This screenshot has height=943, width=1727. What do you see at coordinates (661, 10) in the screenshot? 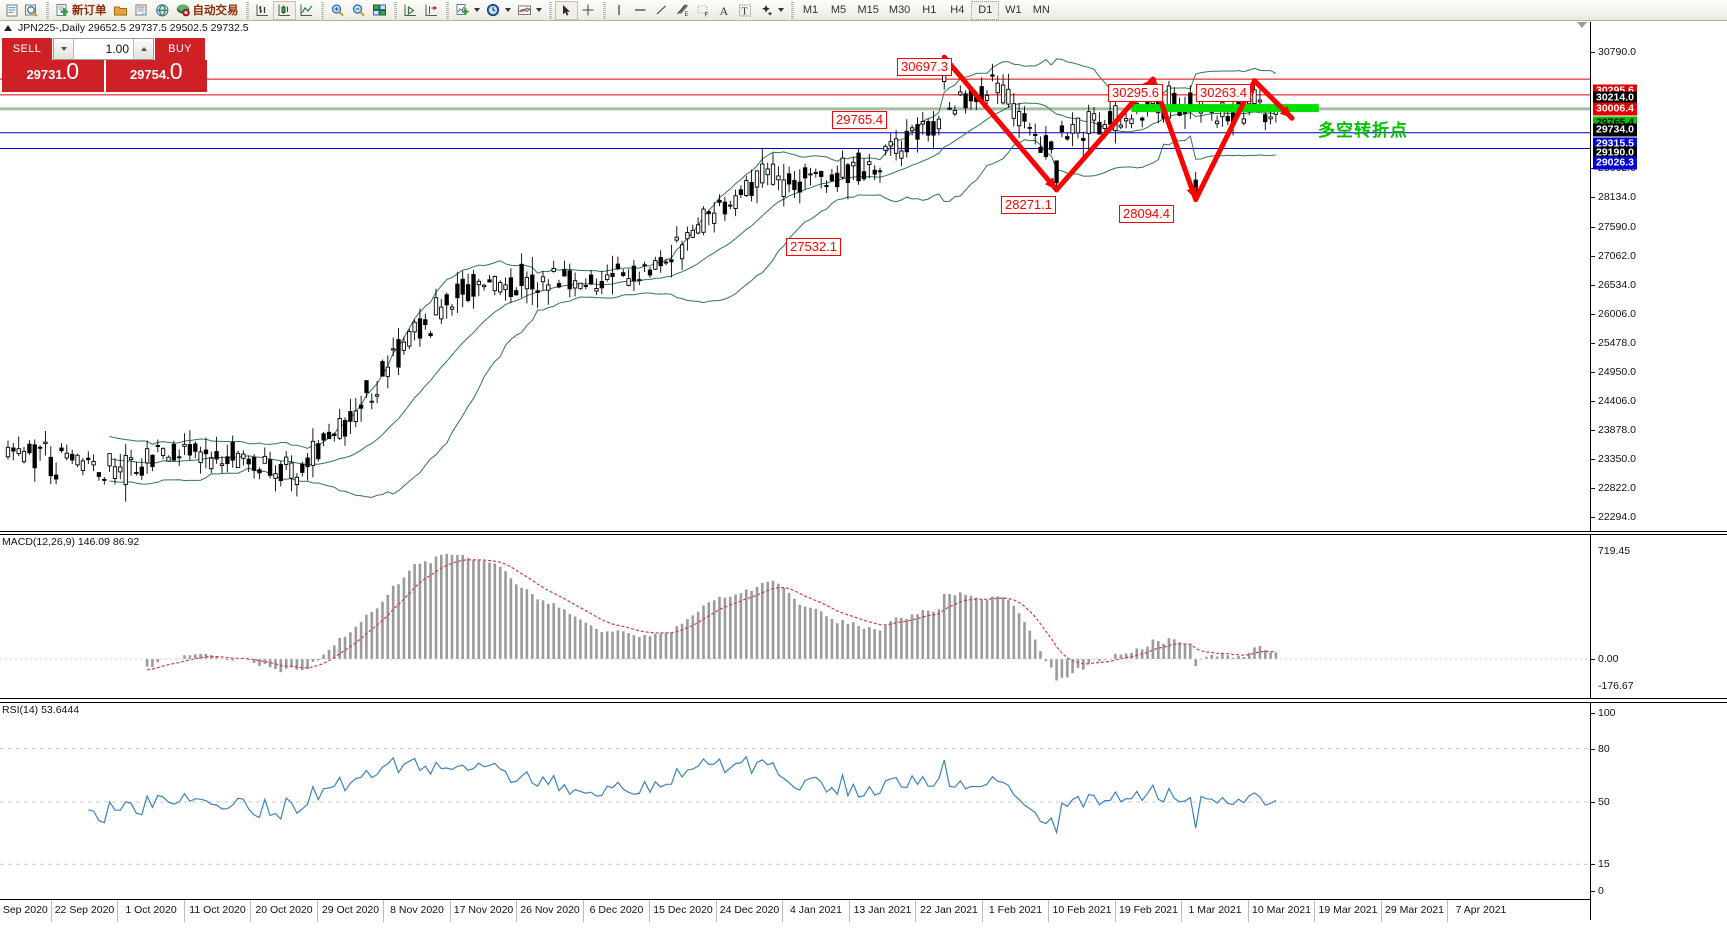
I see `trendline-button` at bounding box center [661, 10].